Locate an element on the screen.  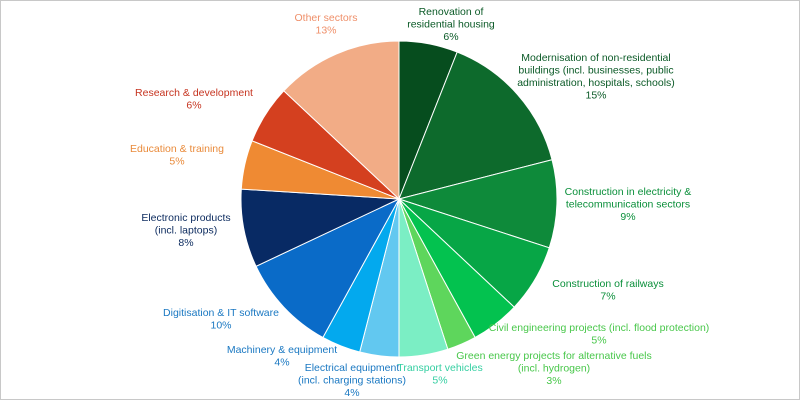
slice-name-label: (incl. laptops) is located at coordinates (186, 231).